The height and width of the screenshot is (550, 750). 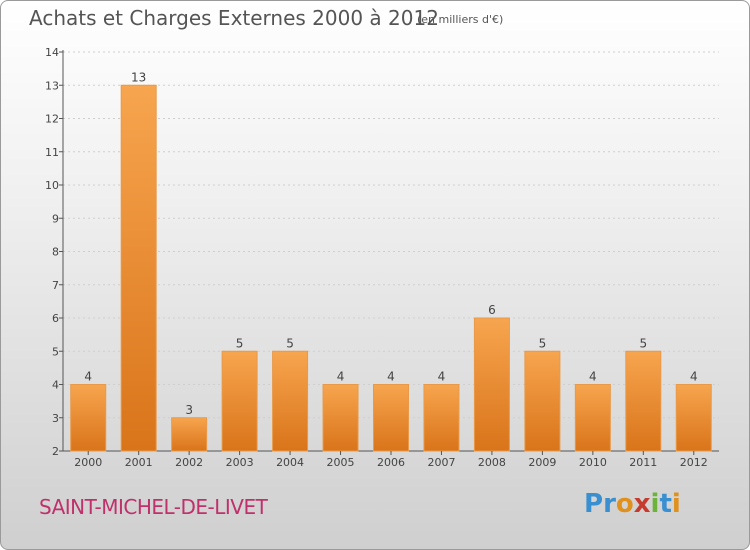 What do you see at coordinates (138, 77) in the screenshot?
I see `data-label-2001: 13` at bounding box center [138, 77].